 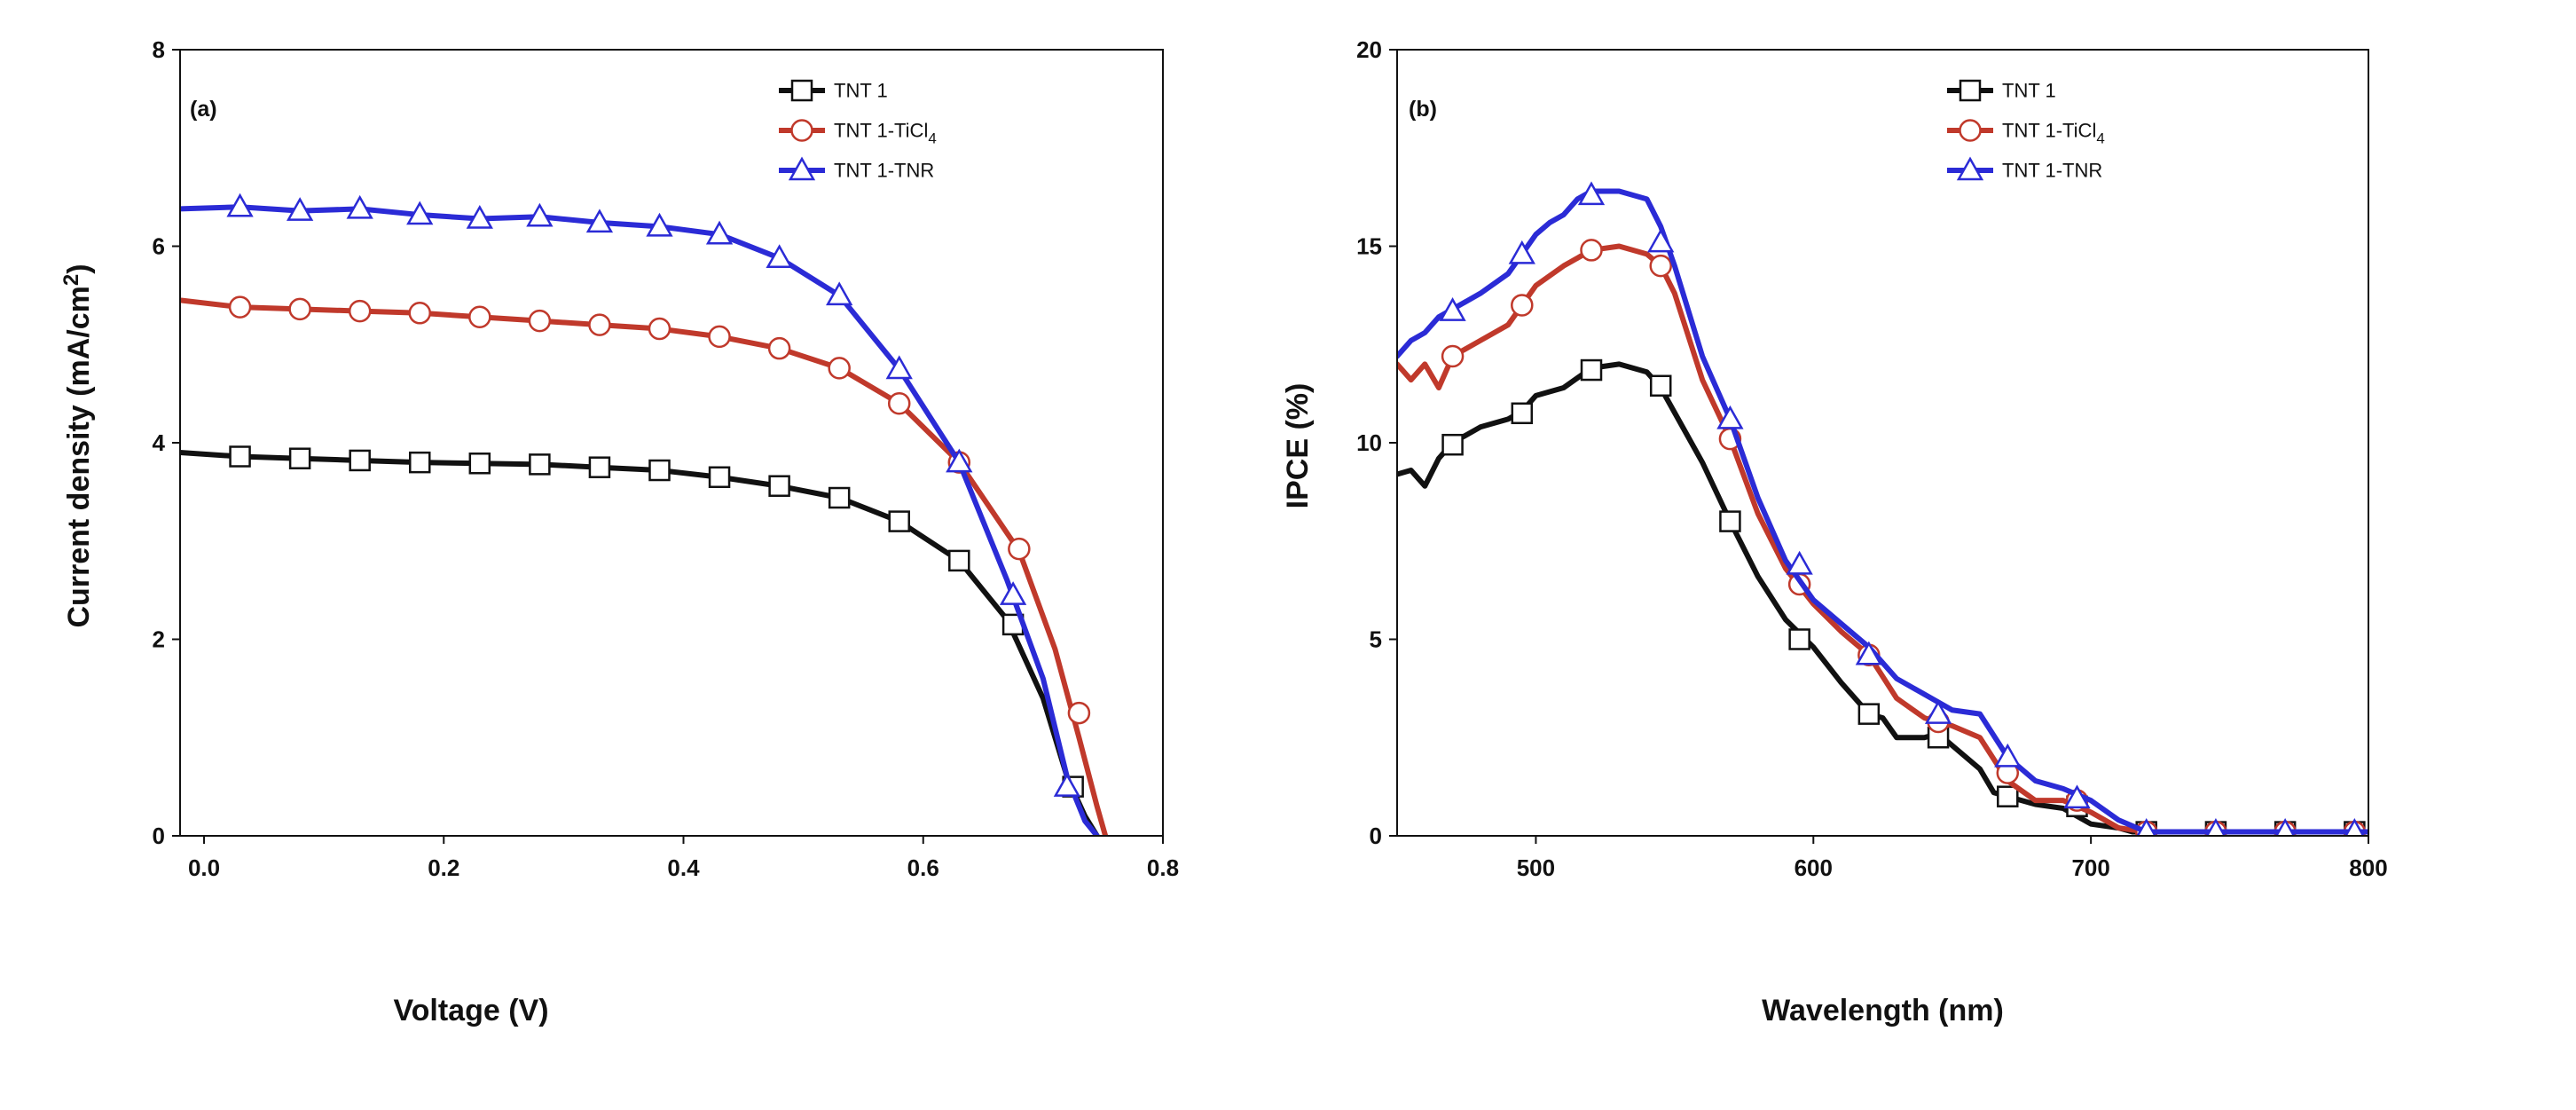 What do you see at coordinates (884, 171) in the screenshot?
I see `panel-a-legend-label-tnr: TNT 1-TNR` at bounding box center [884, 171].